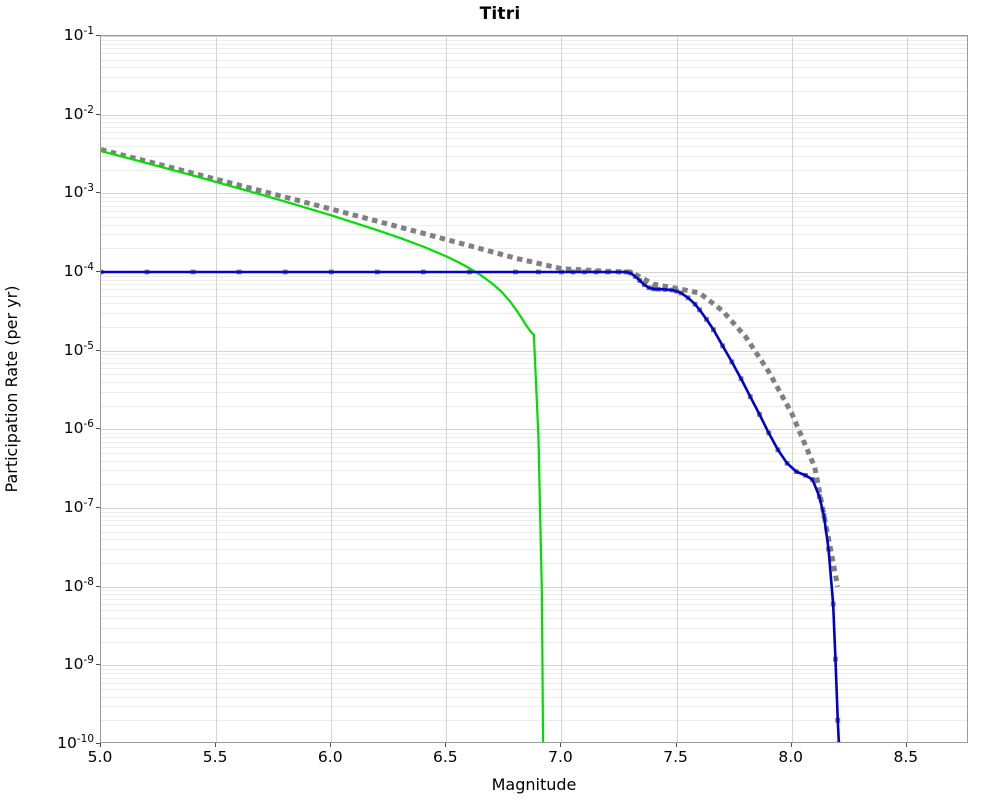  I want to click on x-tick-label: 7.5, so click(675, 757).